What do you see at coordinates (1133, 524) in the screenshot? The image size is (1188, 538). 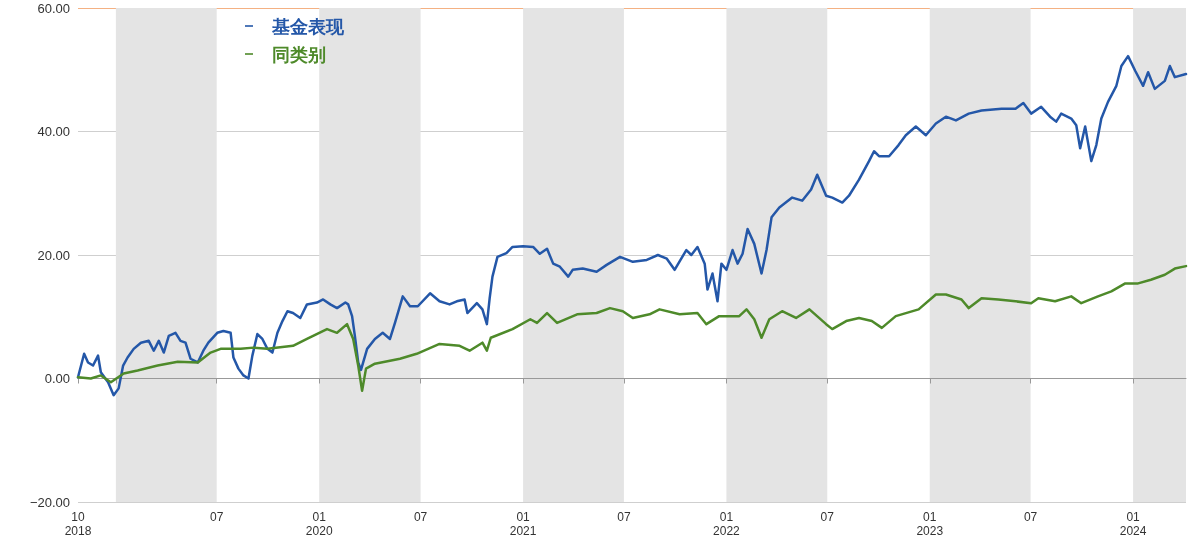 I see `x-tick-label: 01 2024` at bounding box center [1133, 524].